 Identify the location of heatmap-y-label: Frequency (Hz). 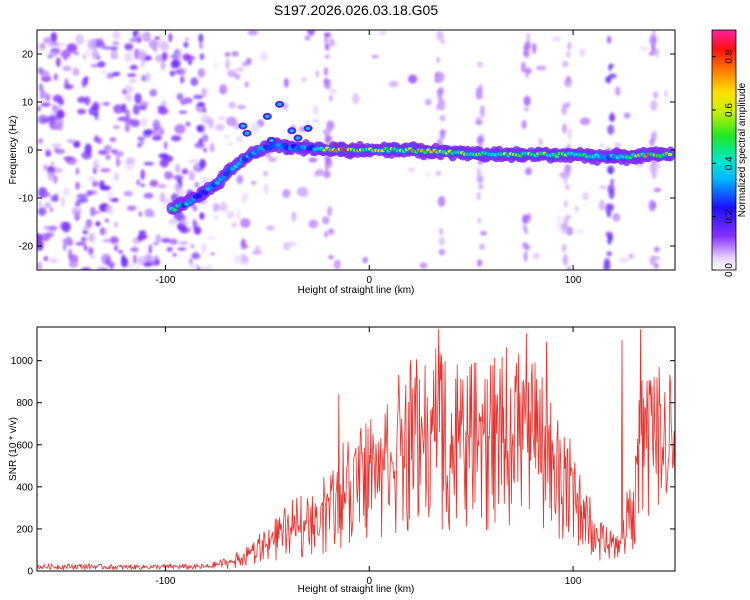
(13, 150).